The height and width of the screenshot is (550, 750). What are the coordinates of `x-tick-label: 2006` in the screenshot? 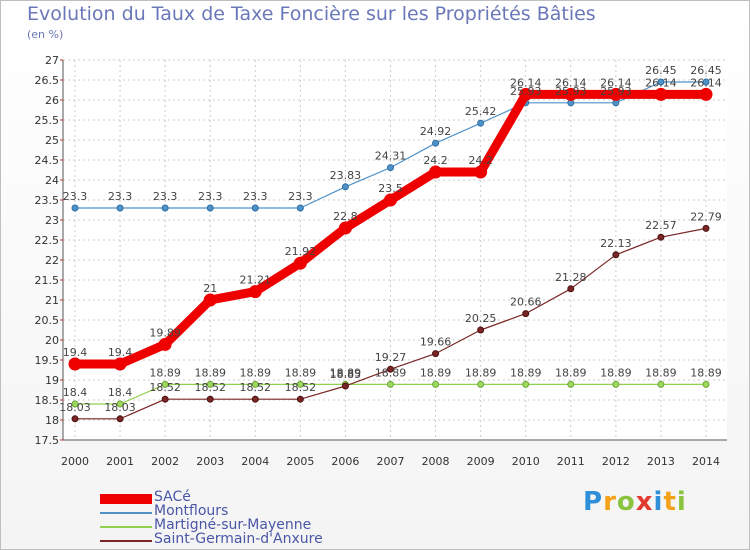 It's located at (345, 461).